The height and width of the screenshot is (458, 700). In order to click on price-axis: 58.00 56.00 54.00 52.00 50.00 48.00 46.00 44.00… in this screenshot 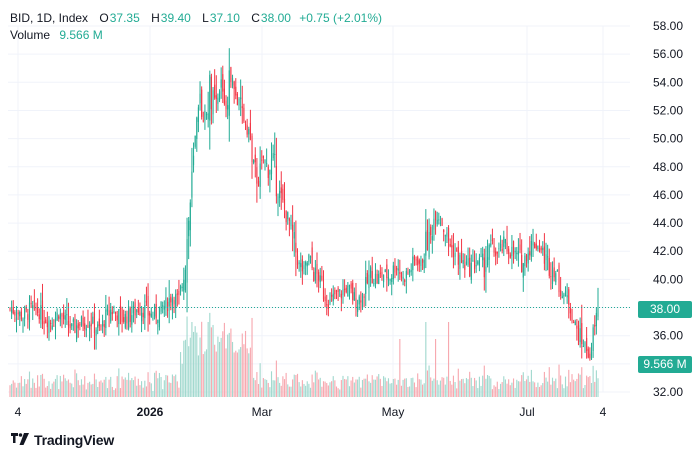, I will do `click(668, 209)`.